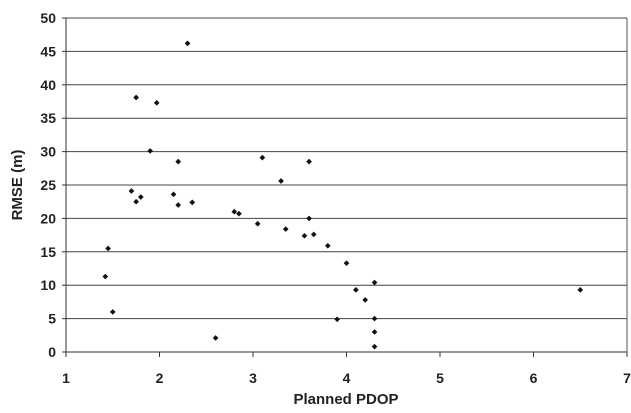 Image resolution: width=631 pixels, height=413 pixels. I want to click on y-tick-label: 5, so click(52, 319).